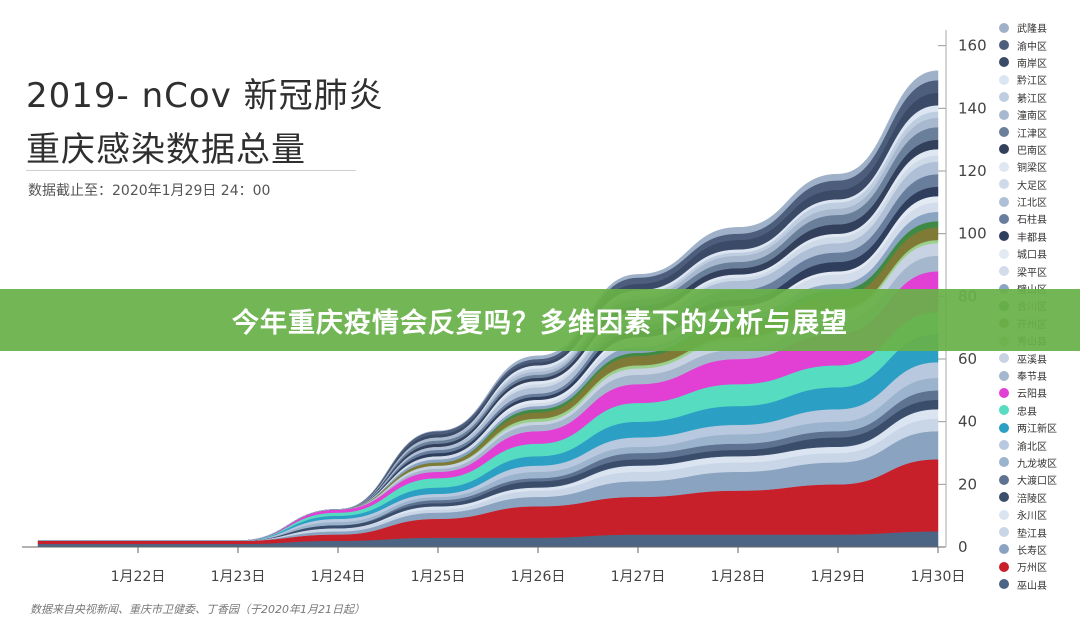 The width and height of the screenshot is (1080, 640). I want to click on legend-item: 万州区, so click(1028, 566).